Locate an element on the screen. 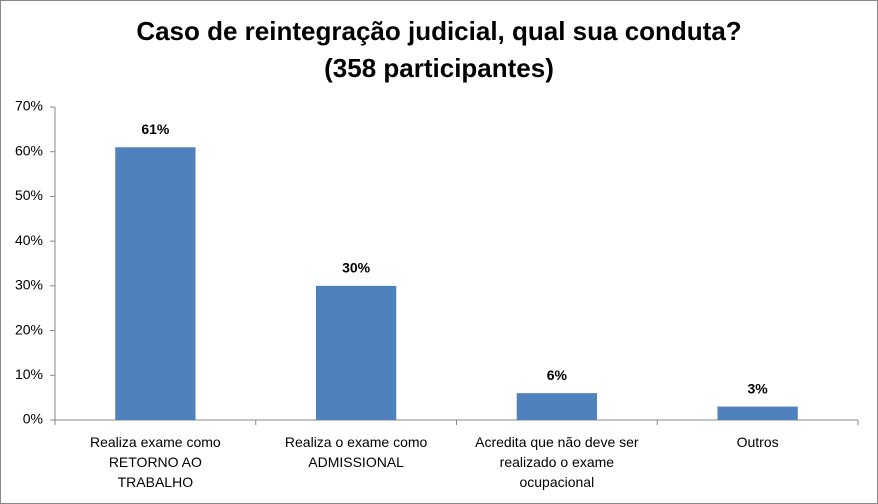  value-label: 61% is located at coordinates (155, 129).